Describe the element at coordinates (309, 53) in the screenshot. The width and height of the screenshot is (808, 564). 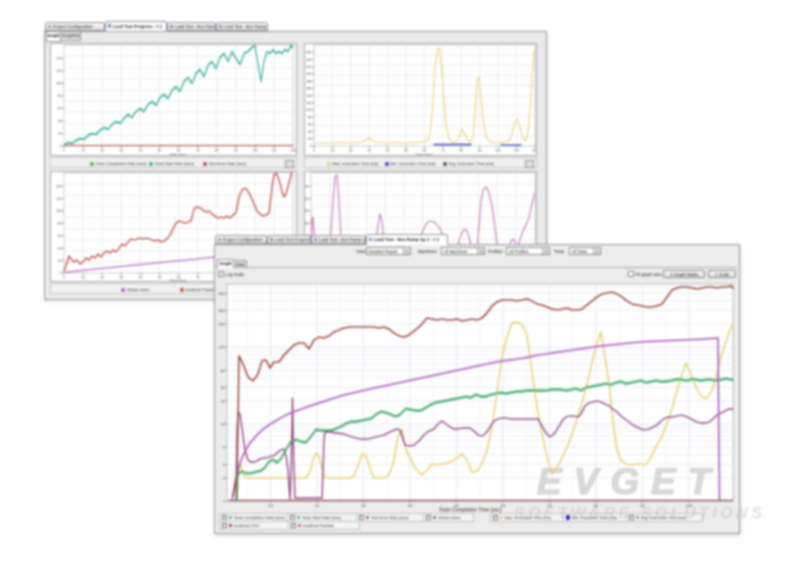
I see `svg-text: 260` at that location.